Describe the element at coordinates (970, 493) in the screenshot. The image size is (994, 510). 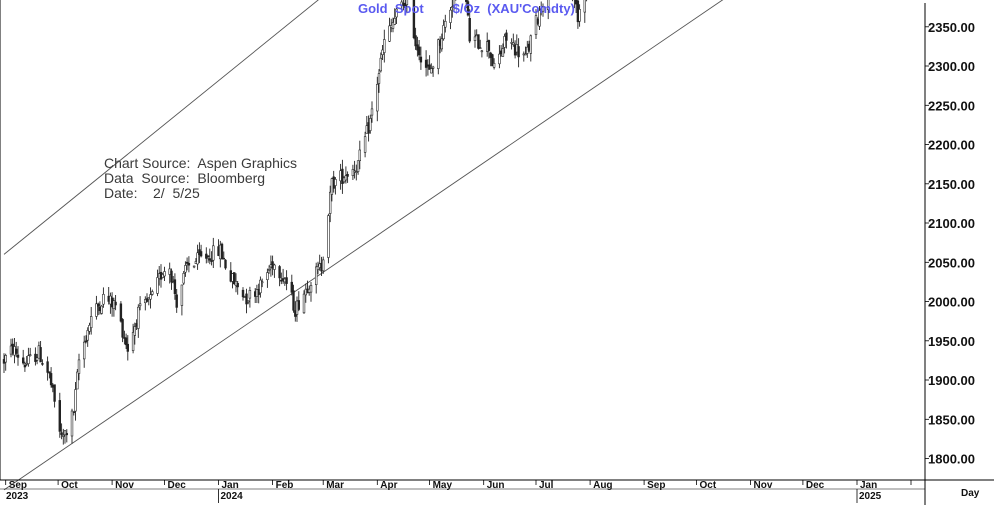
I see `x-axis-label: Day` at that location.